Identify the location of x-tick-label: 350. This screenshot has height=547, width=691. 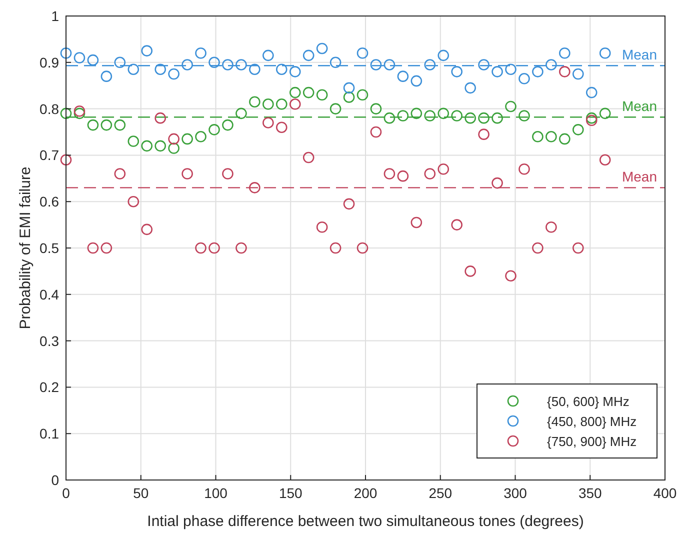
(590, 493).